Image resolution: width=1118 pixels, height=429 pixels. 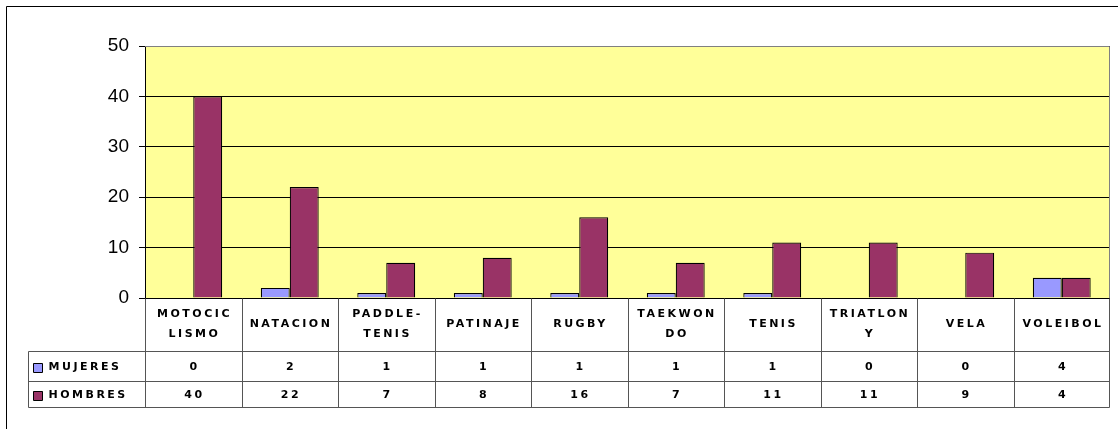 What do you see at coordinates (291, 395) in the screenshot?
I see `data-label: 22` at bounding box center [291, 395].